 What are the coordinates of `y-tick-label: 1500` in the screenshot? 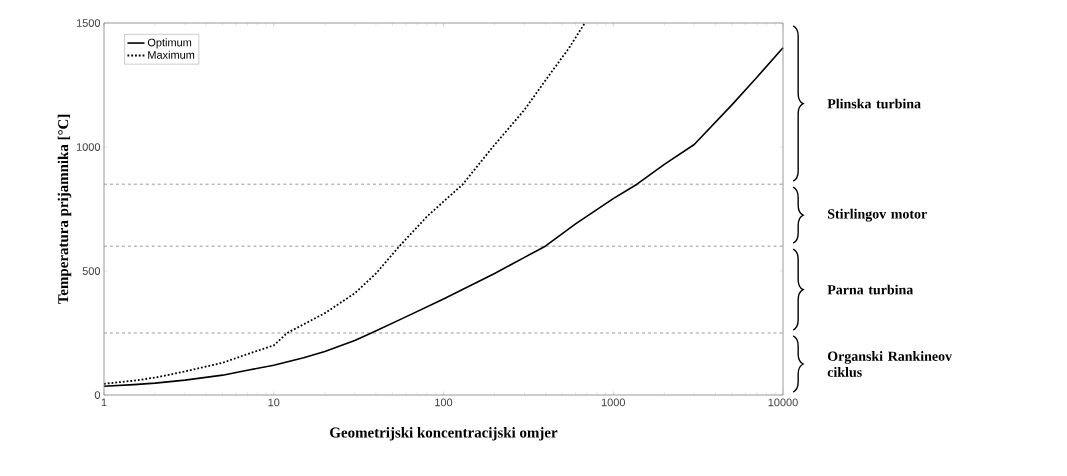 It's located at (88, 23).